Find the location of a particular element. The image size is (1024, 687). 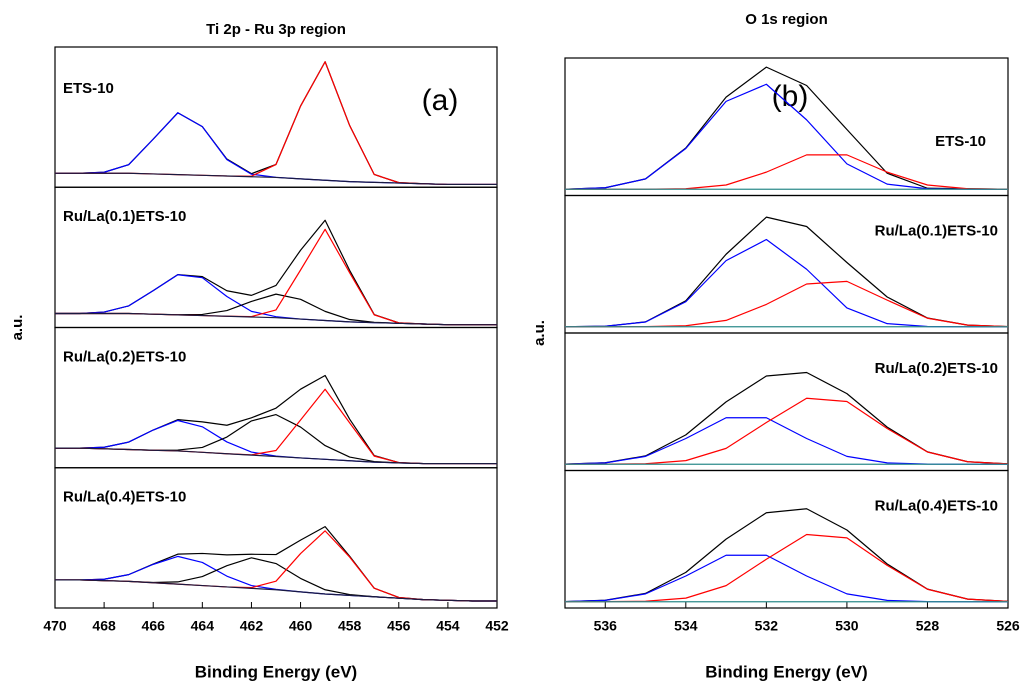

x-tick-label: 528 is located at coordinates (928, 626).